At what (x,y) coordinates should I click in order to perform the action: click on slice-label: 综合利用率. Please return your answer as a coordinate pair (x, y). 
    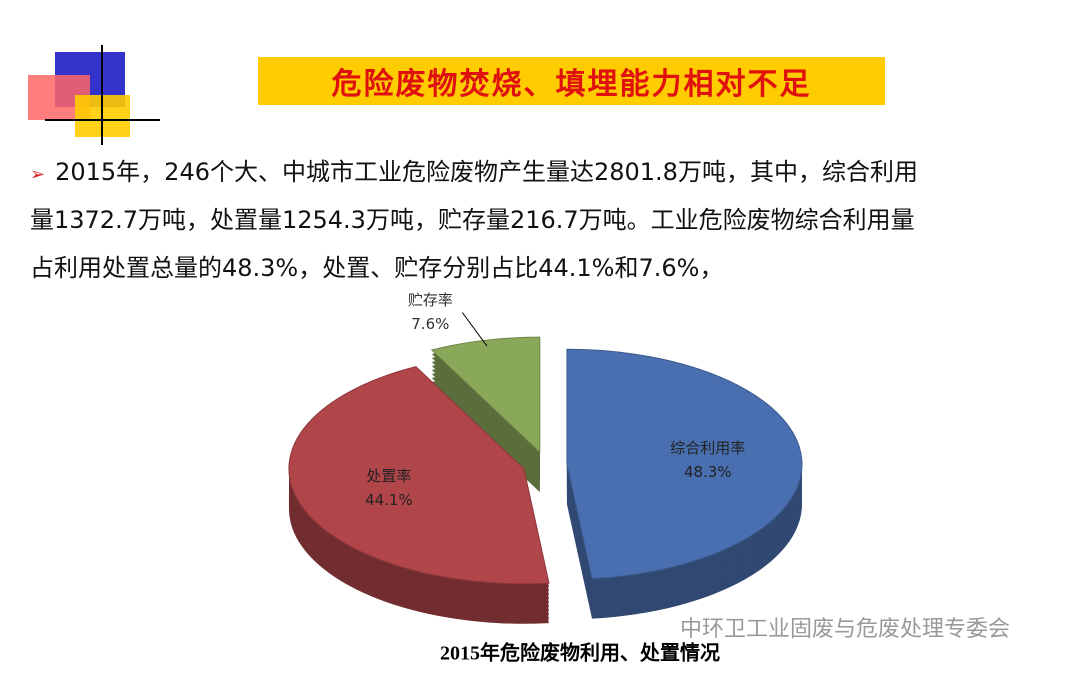
    Looking at the image, I should click on (707, 448).